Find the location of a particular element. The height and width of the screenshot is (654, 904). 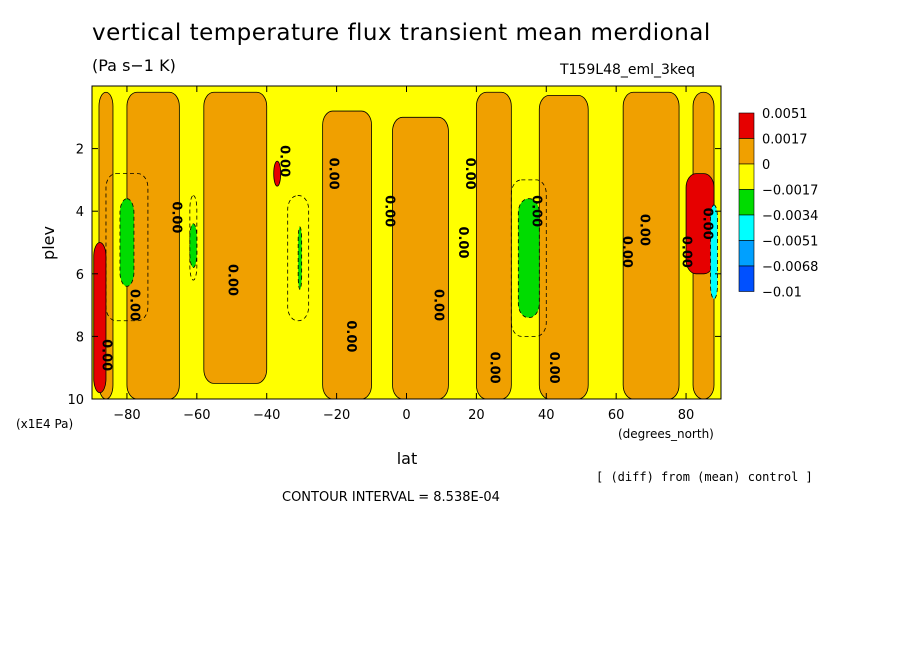

legend-label: −0.0068 is located at coordinates (790, 267).